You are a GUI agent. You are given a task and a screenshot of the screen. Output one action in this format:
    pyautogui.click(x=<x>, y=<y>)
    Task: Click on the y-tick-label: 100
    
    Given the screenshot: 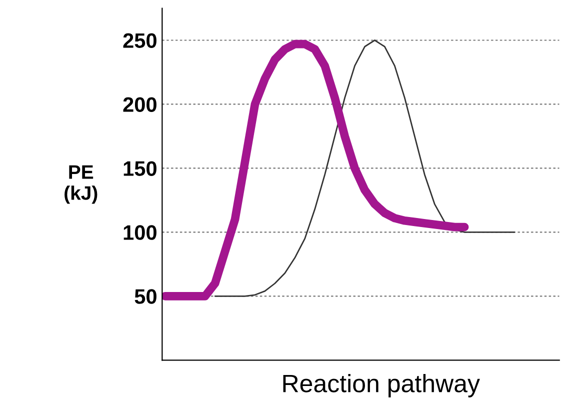 What is the action you would take?
    pyautogui.click(x=140, y=232)
    